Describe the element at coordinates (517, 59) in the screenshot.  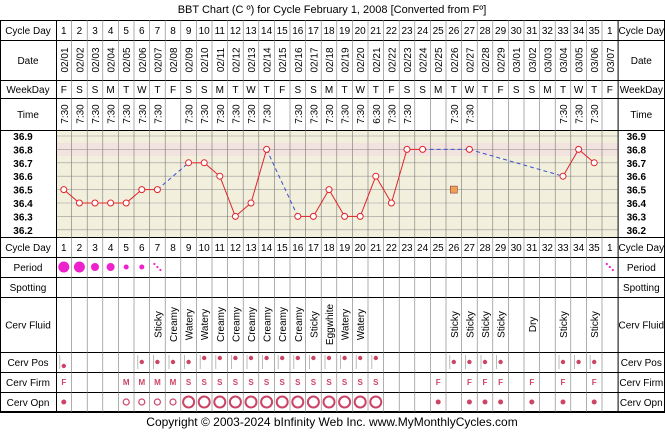
I see `date-label: 03/01` at that location.